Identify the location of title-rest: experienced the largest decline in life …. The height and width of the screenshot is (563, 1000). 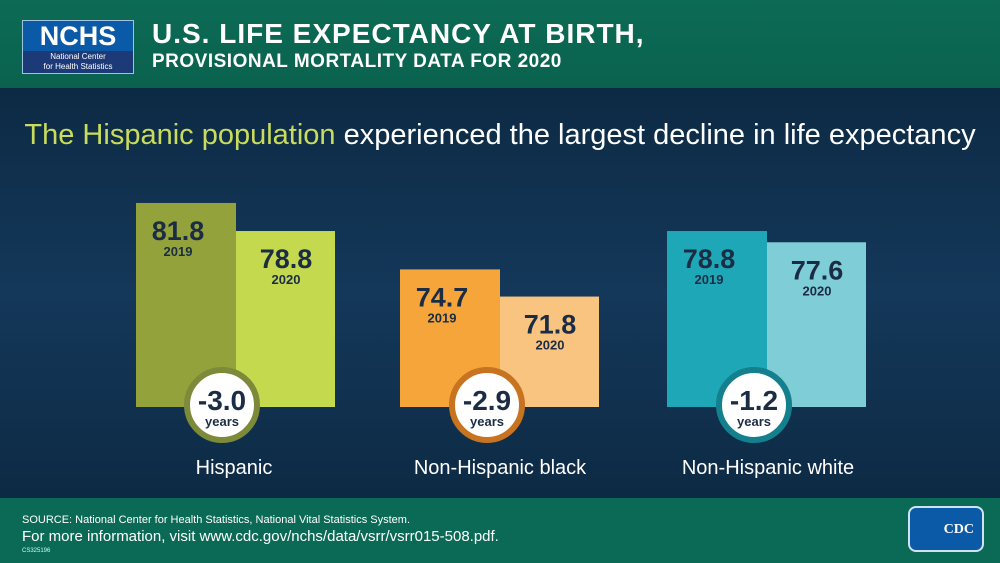
(659, 135).